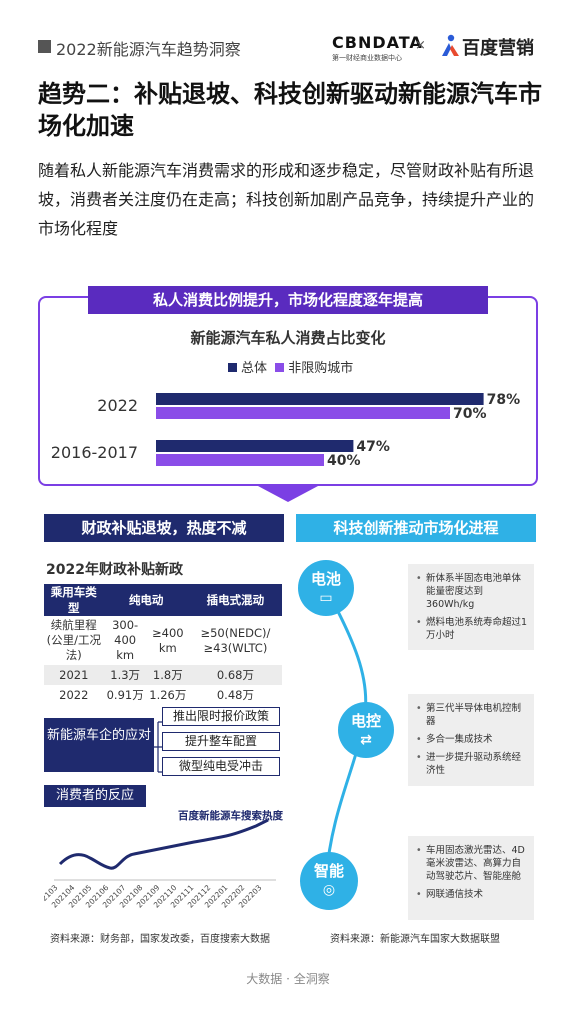 This screenshot has height=1024, width=576. Describe the element at coordinates (288, 300) in the screenshot. I see `private-consumption-banner: 私人消费比例提升，市场化程度逐年提高` at that location.